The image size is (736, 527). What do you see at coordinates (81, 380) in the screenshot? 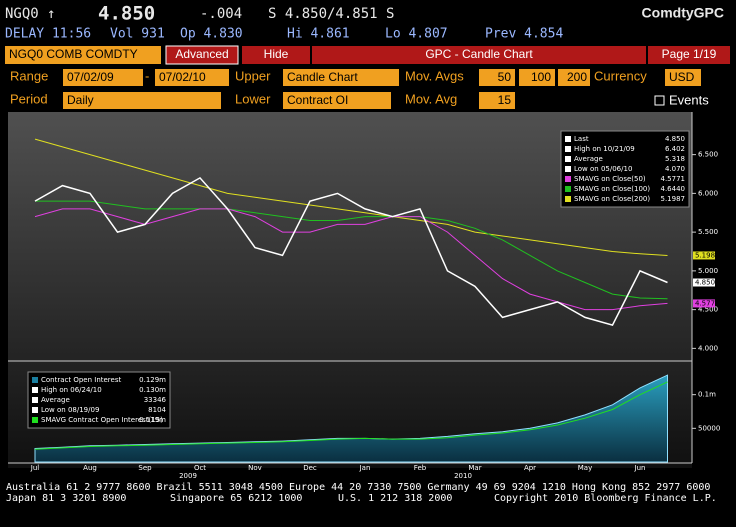
I see `legend-label: Contract Open Interest` at bounding box center [81, 380].